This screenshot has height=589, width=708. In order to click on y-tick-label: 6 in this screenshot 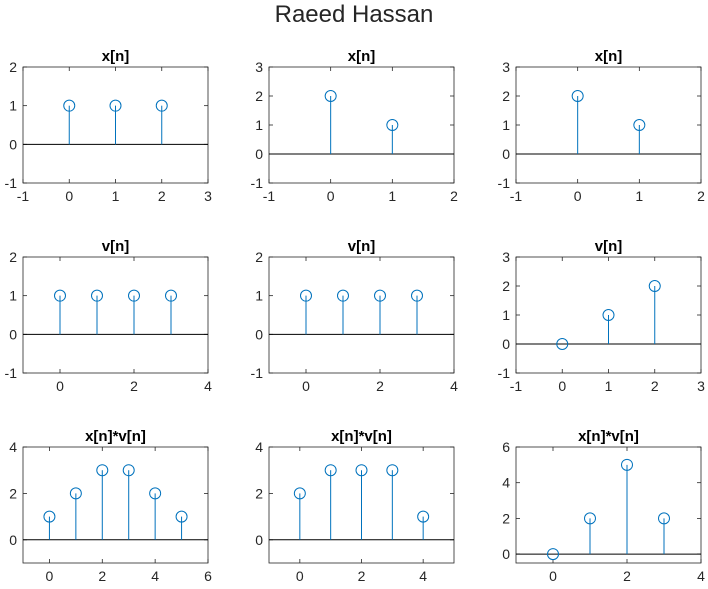, I will do `click(506, 447)`.